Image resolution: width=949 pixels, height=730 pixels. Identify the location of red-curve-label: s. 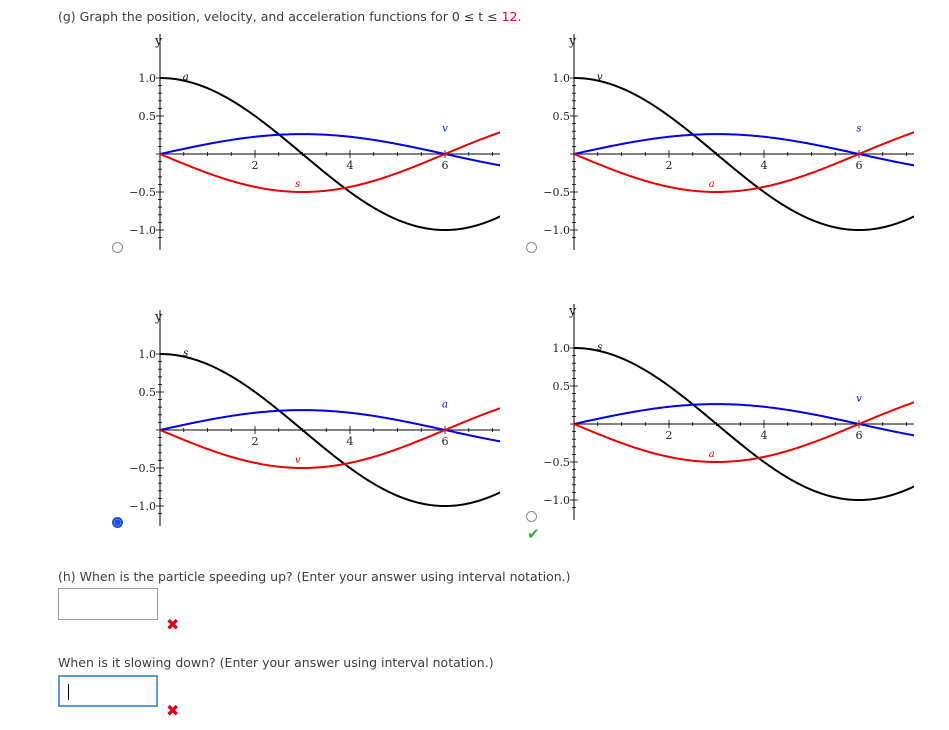
(297, 184).